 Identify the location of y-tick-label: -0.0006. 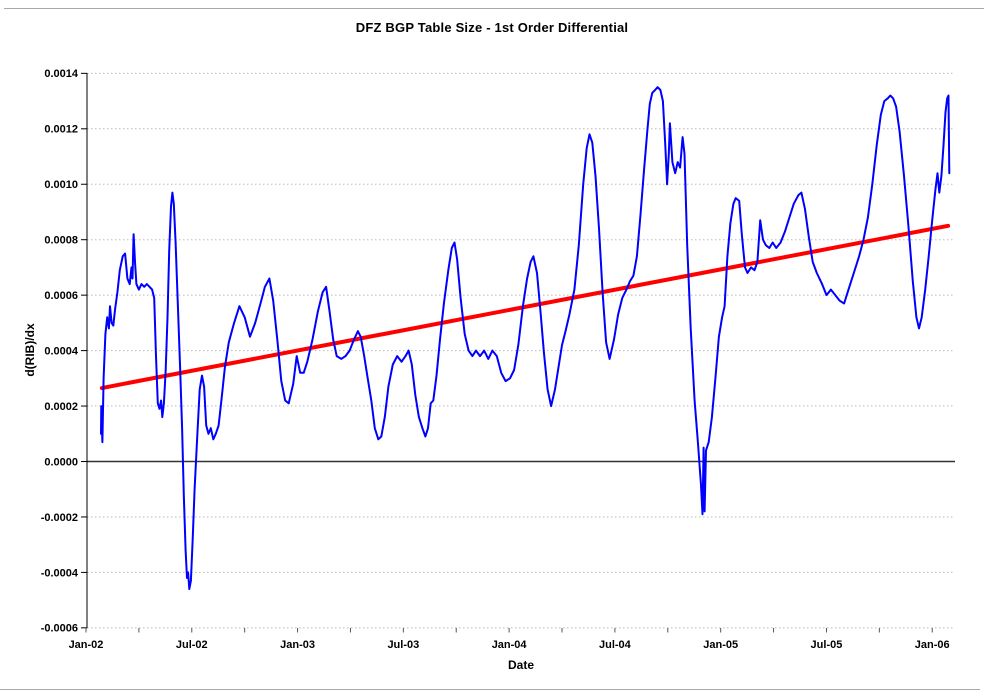
(59, 629).